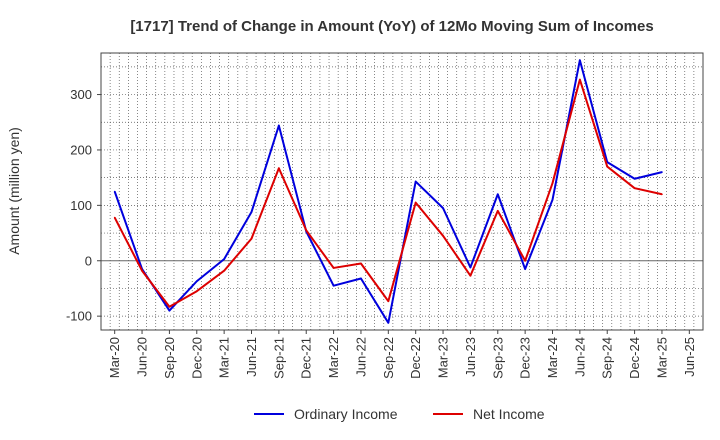  I want to click on x-tick-label: Mar-20, so click(114, 357).